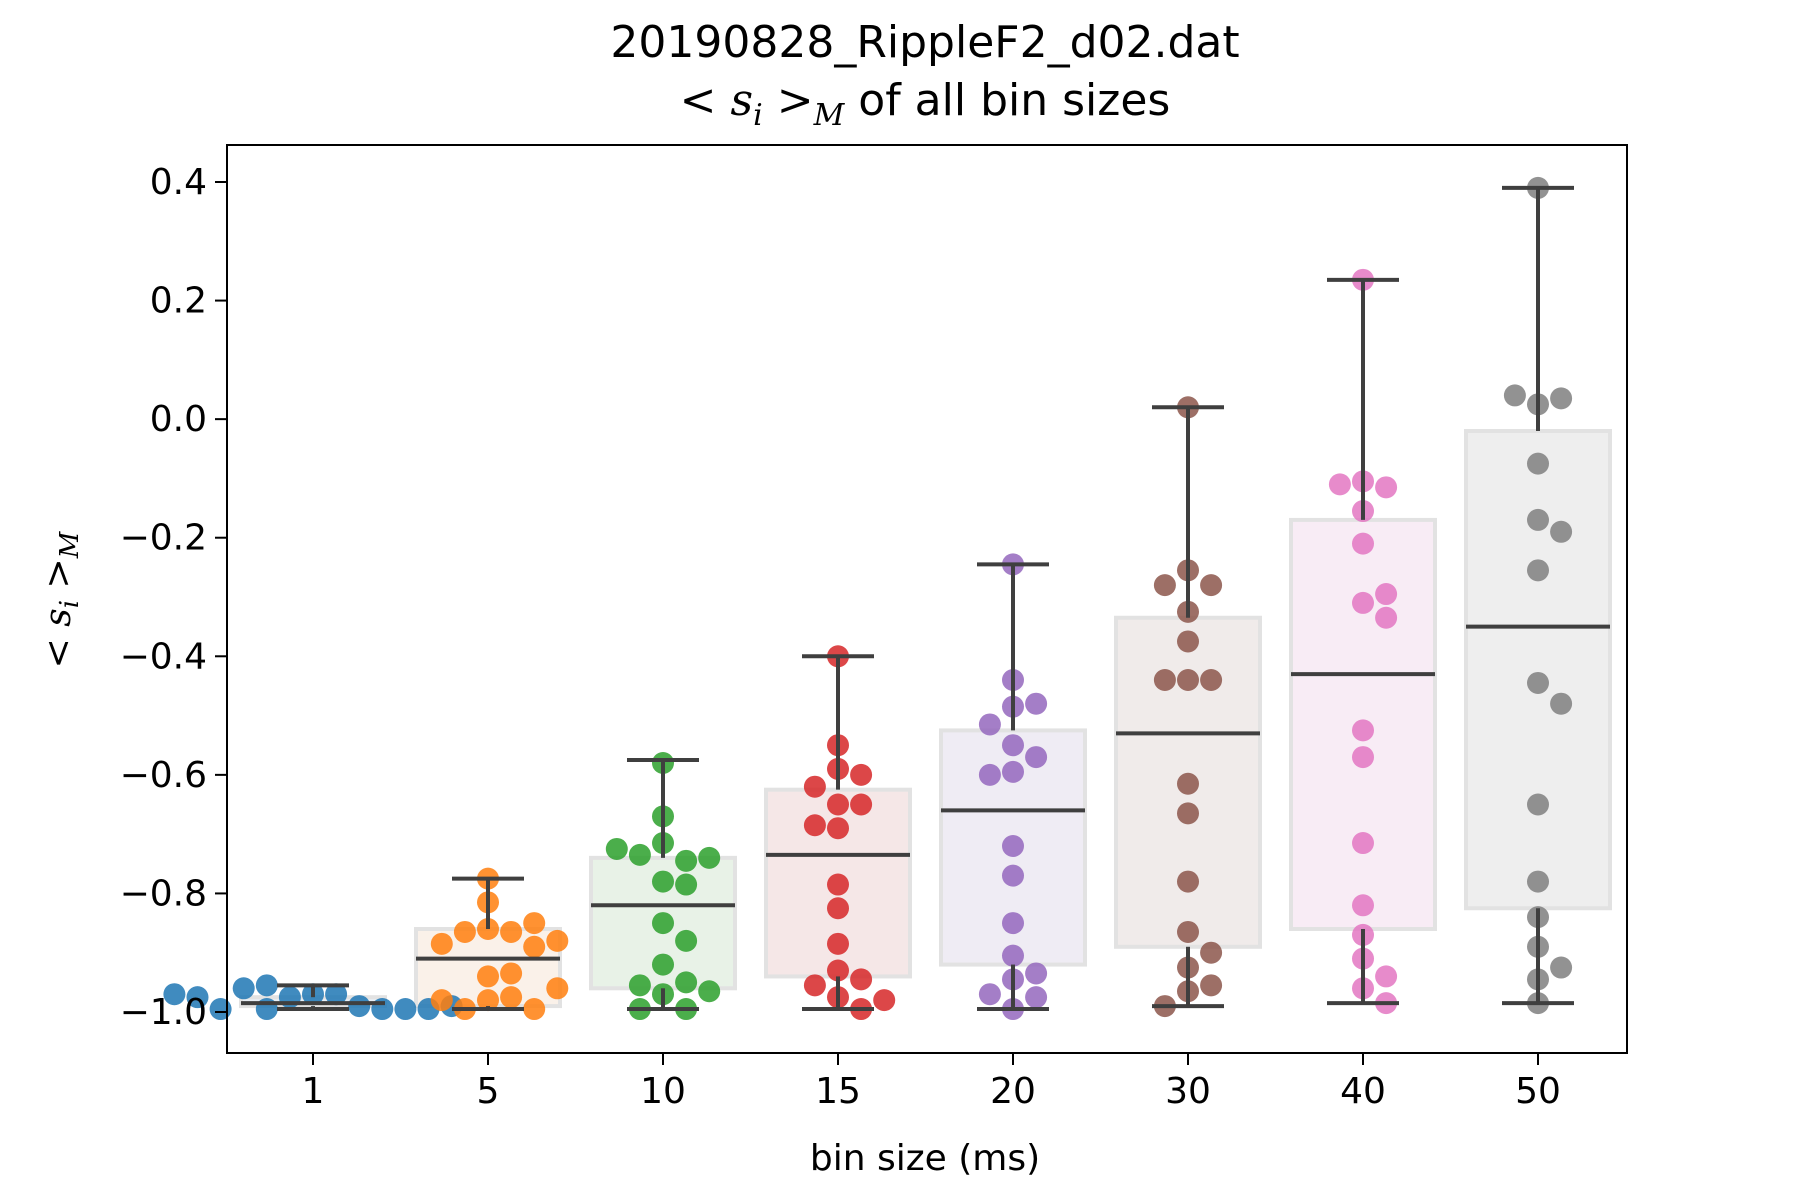  I want to click on y-axis-label: < si >M, so click(61, 599).